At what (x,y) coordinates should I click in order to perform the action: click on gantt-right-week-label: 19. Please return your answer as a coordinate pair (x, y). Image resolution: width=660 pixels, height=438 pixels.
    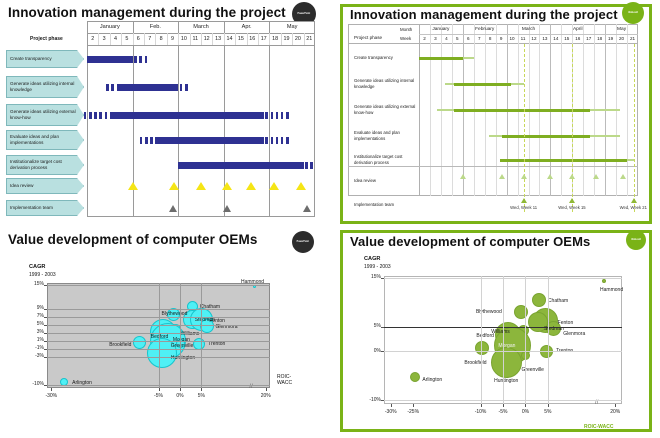
    Looking at the image, I should click on (611, 38).